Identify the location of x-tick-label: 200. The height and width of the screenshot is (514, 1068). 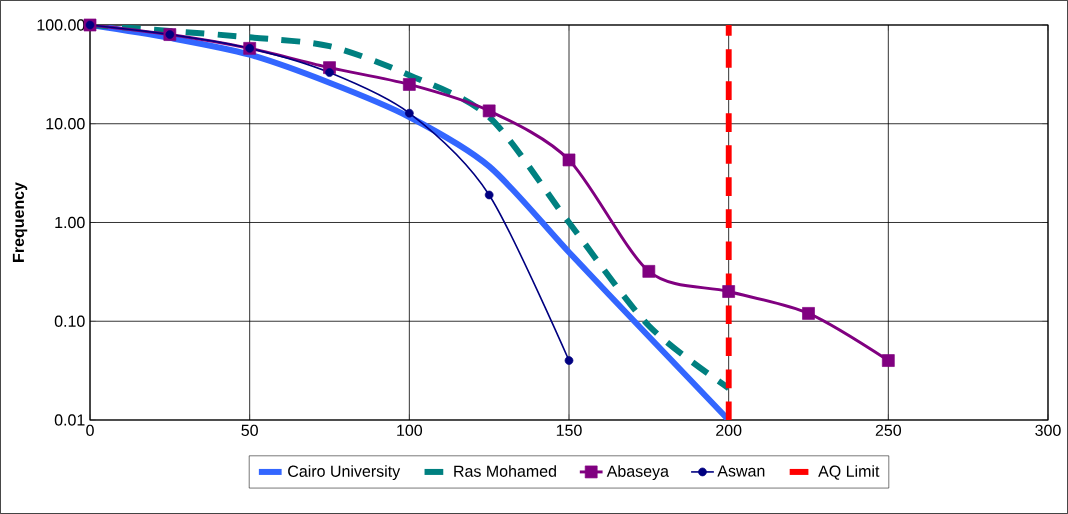
(729, 430).